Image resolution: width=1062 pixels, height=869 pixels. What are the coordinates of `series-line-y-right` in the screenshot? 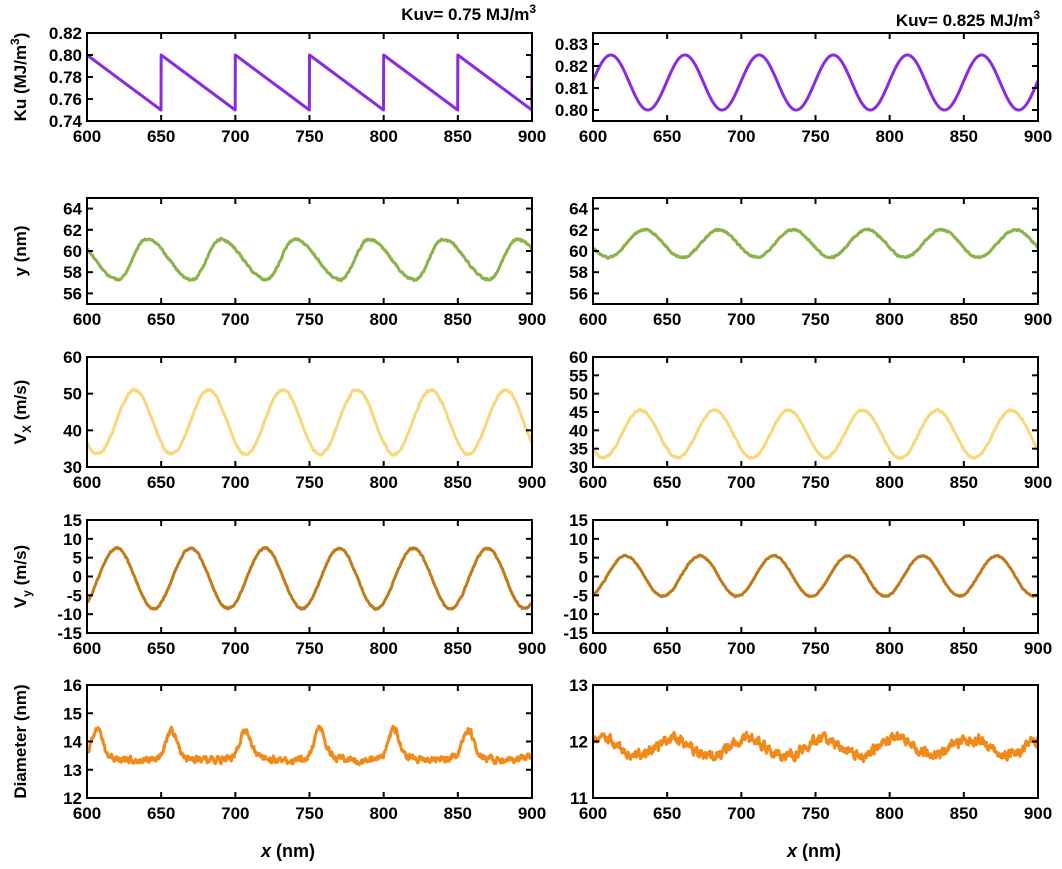 It's located at (815, 243).